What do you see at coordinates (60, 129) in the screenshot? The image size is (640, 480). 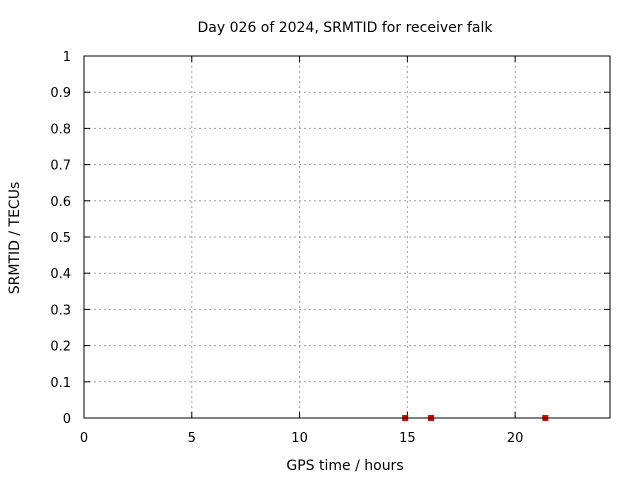 I see `y-tick-label: 0.8` at bounding box center [60, 129].